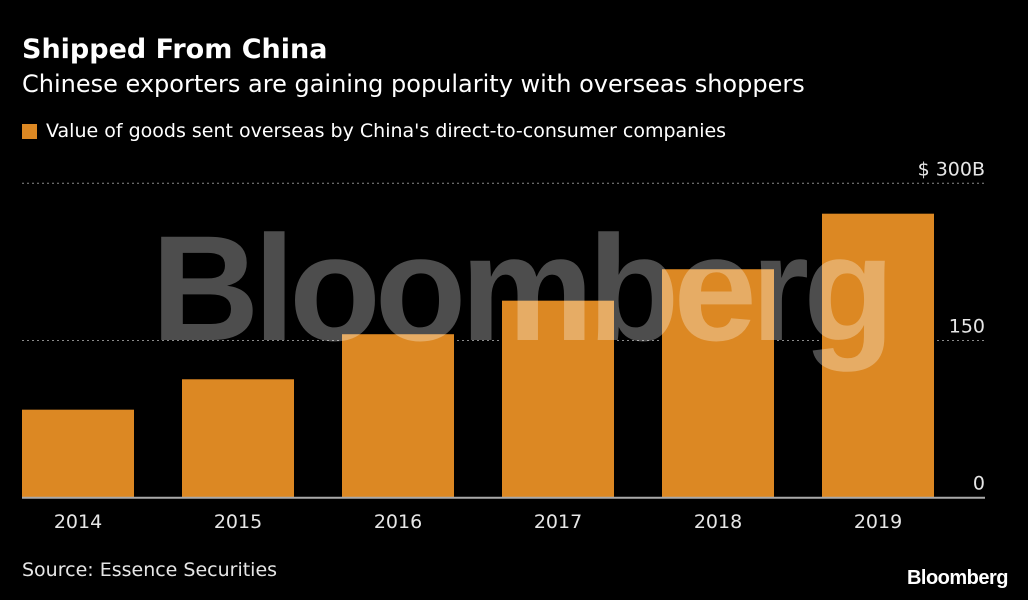  I want to click on x-tick-label: 2015, so click(238, 522).